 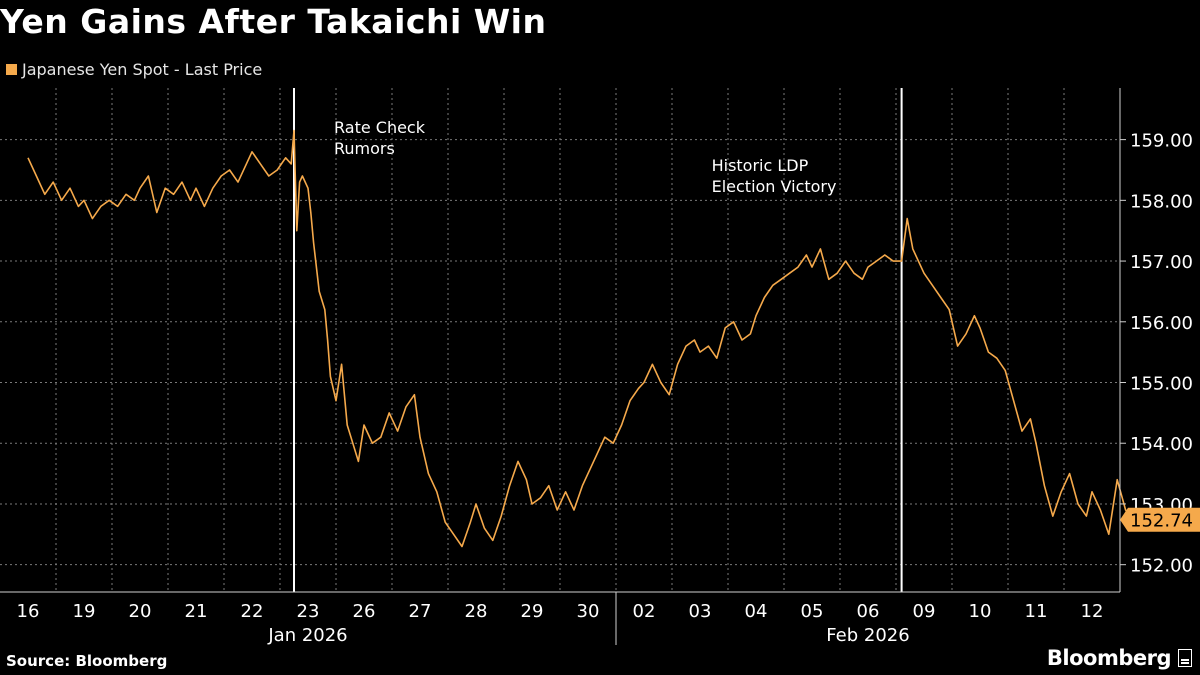 I want to click on x-tick-label: 05, so click(x=812, y=611).